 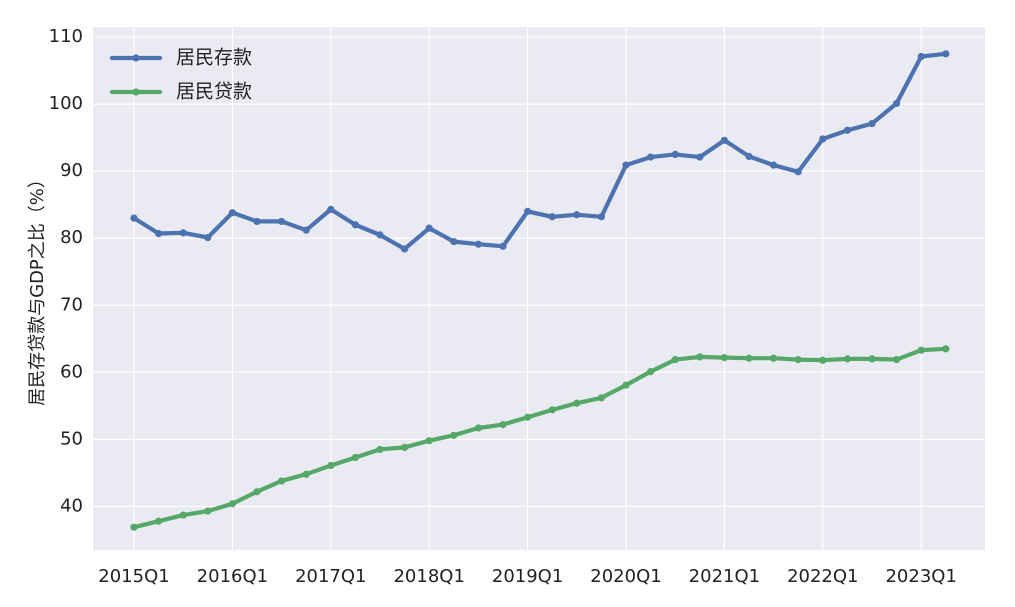 What do you see at coordinates (428, 576) in the screenshot?
I see `x-tick-label: 2018Q1` at bounding box center [428, 576].